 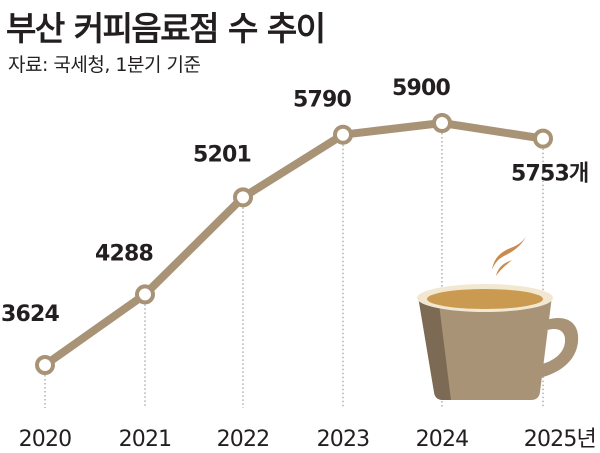 What do you see at coordinates (434, 348) in the screenshot?
I see `cup-shadow` at bounding box center [434, 348].